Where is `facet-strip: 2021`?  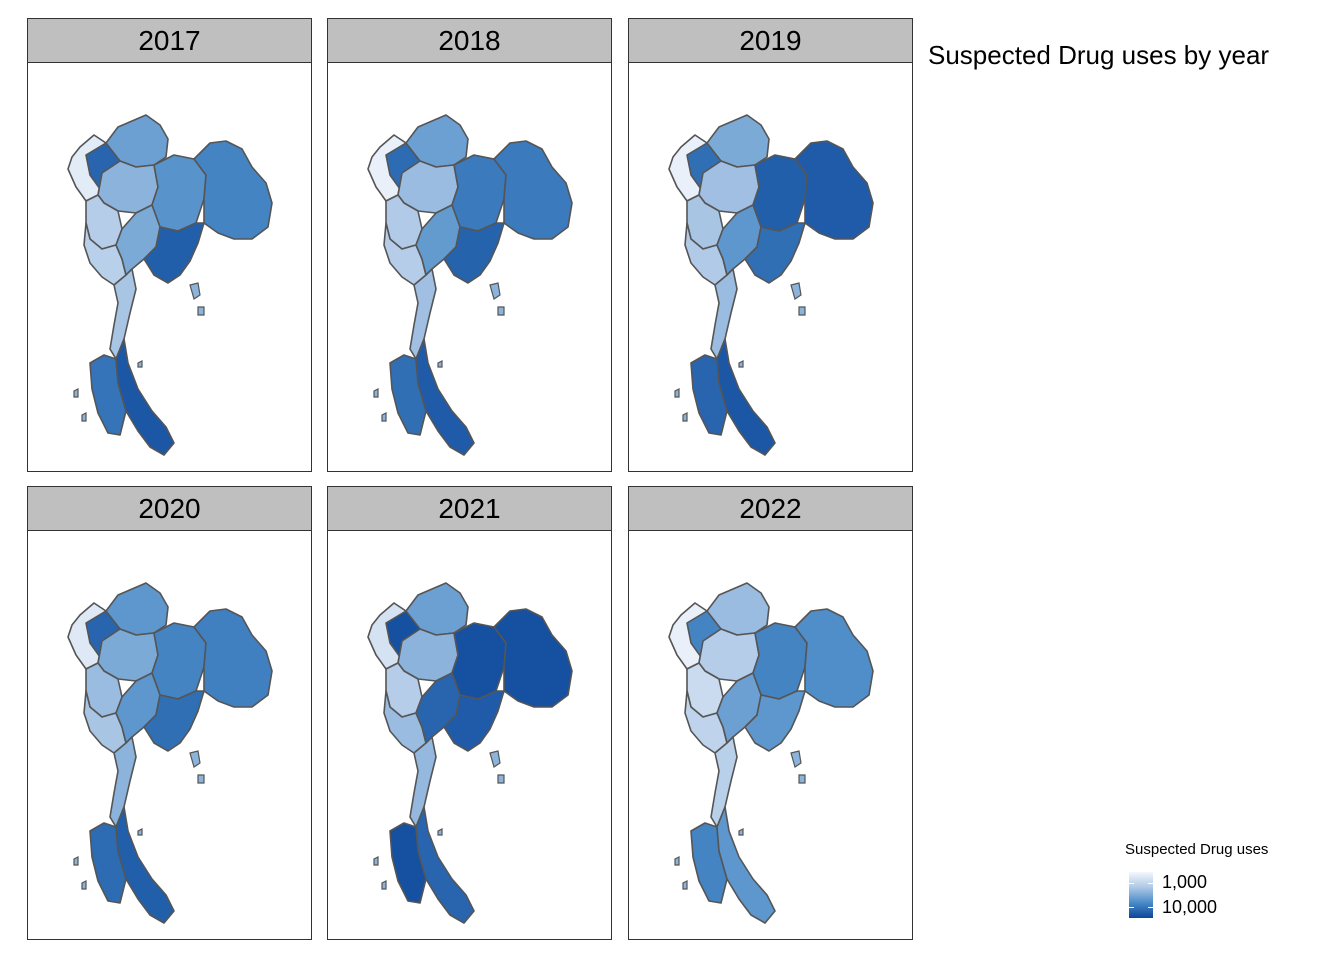
facet-strip: 2021 is located at coordinates (469, 508).